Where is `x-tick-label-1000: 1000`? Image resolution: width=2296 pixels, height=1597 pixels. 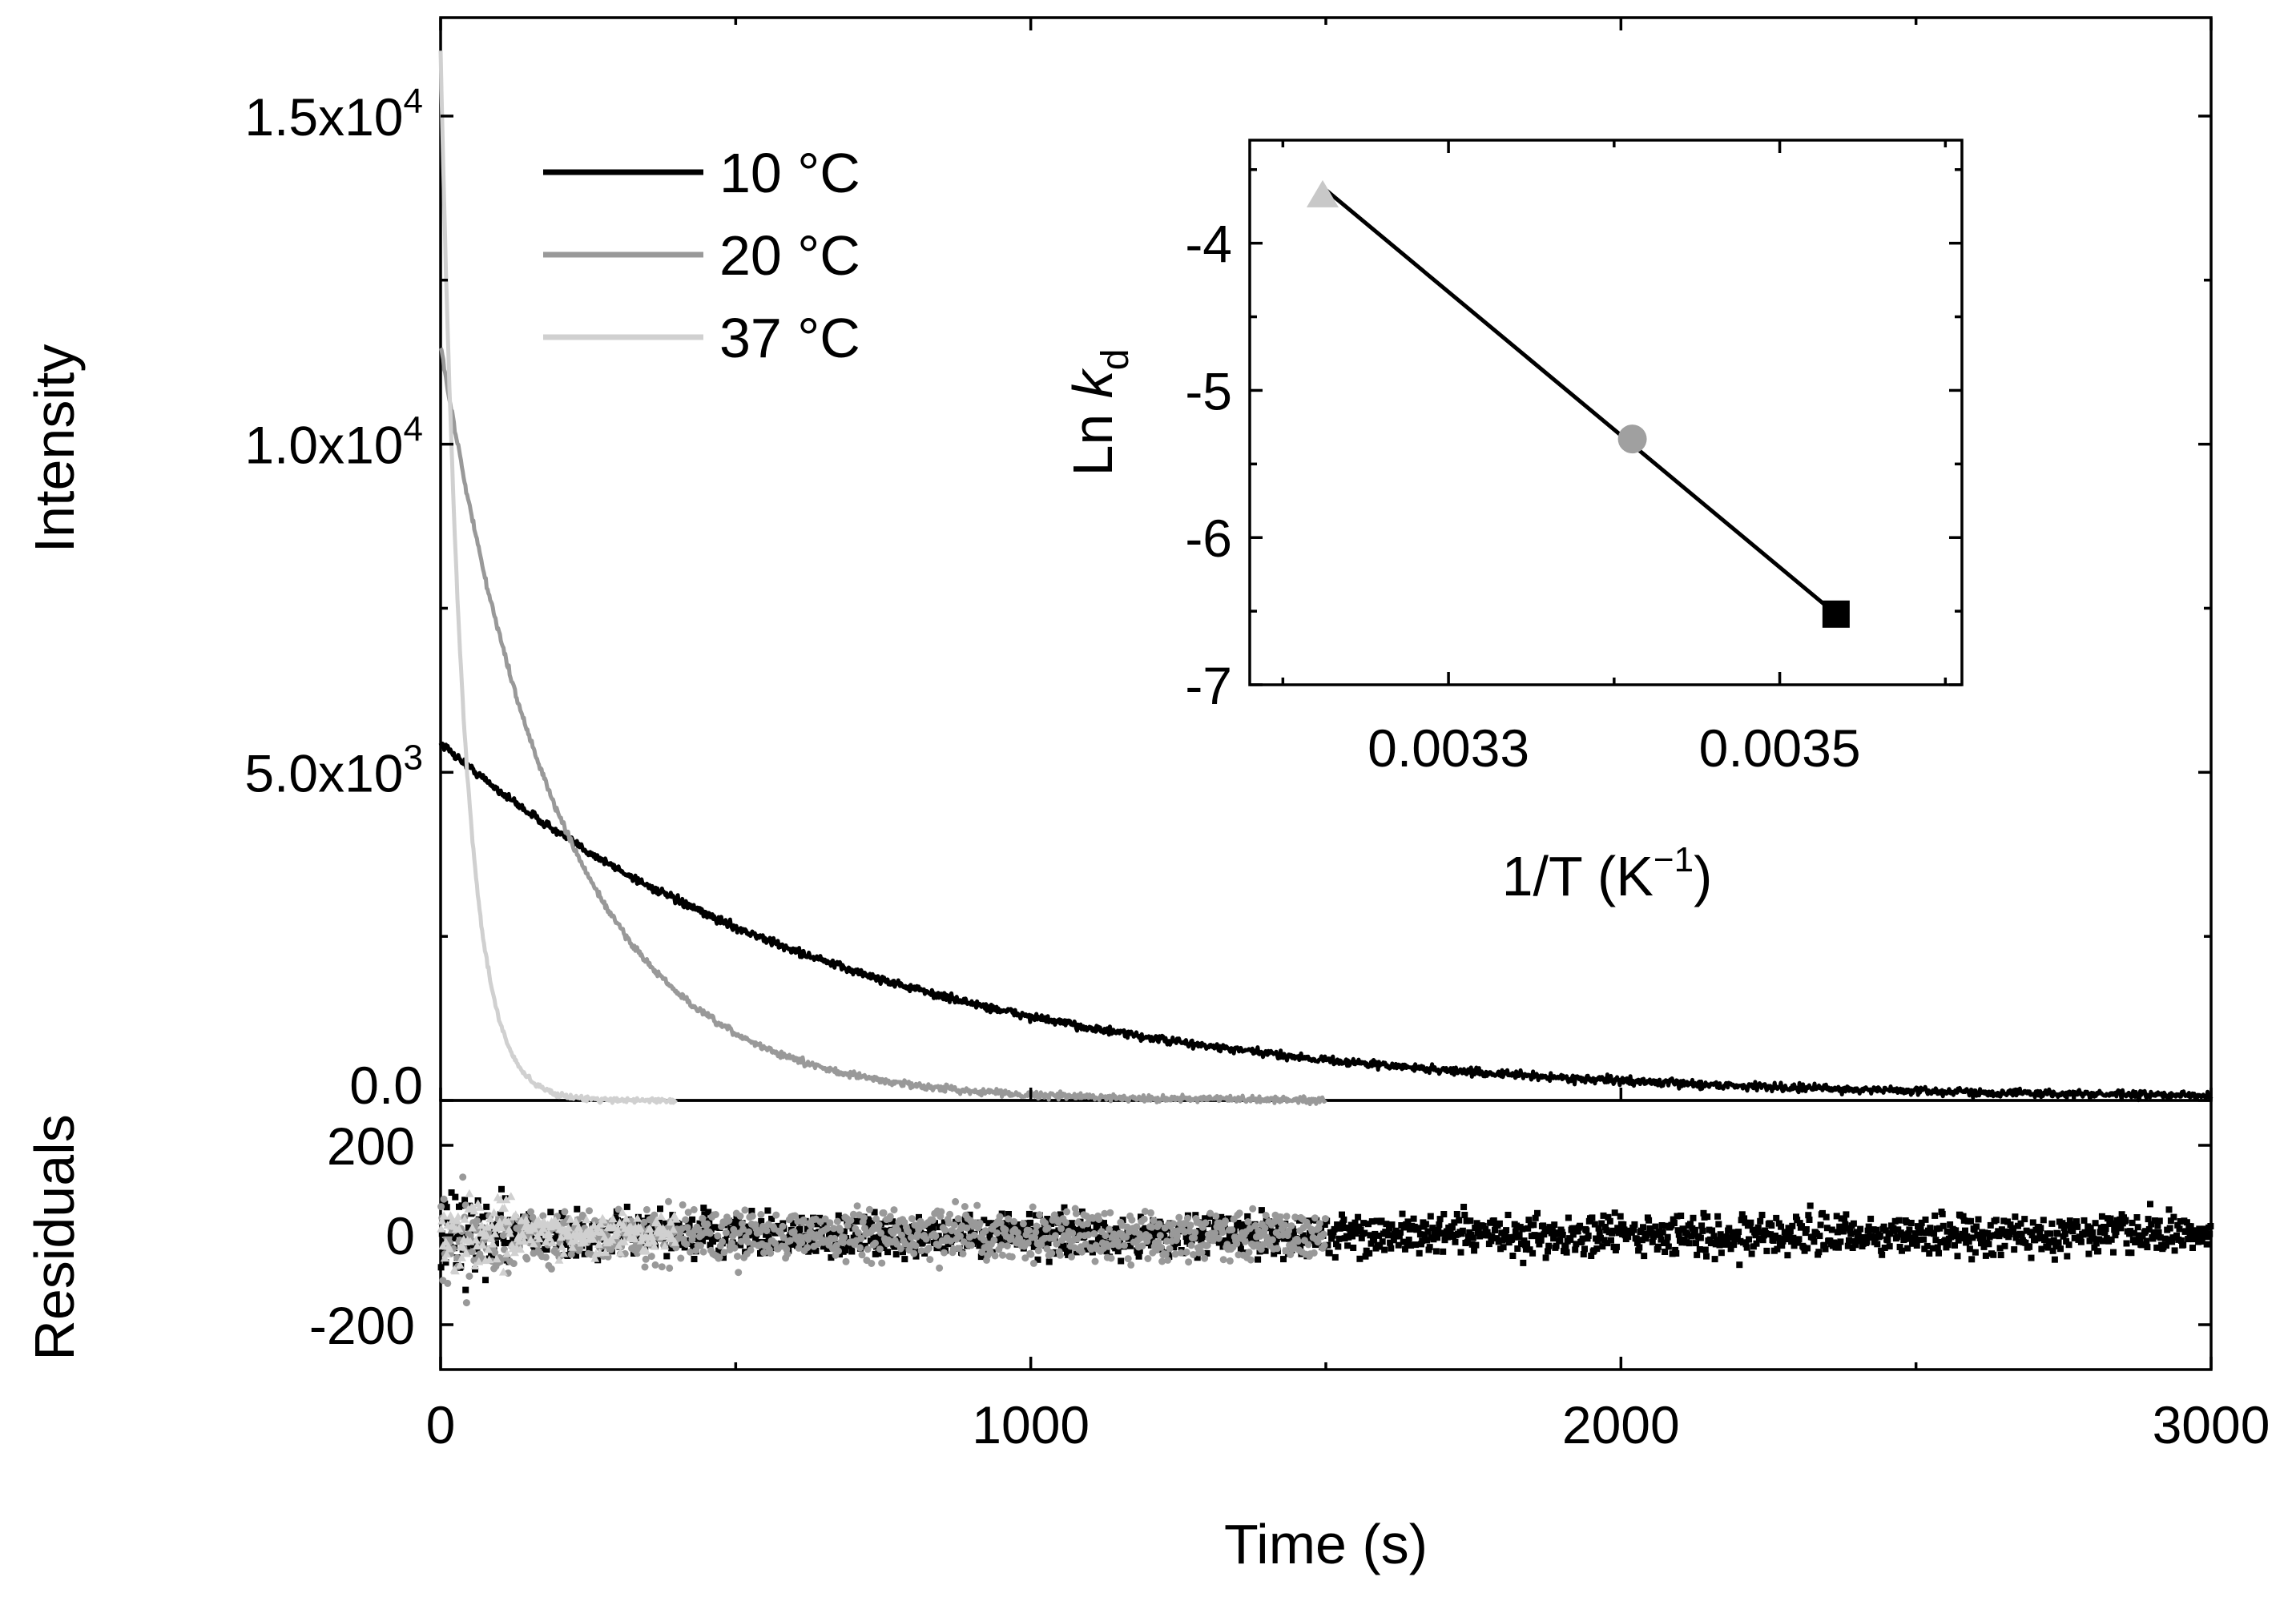
x-tick-label-1000: 1000 is located at coordinates (1031, 1424).